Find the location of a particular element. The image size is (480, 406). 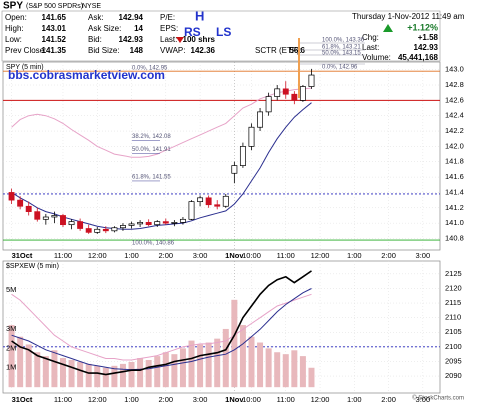

header-label: VWAP: is located at coordinates (172, 50).